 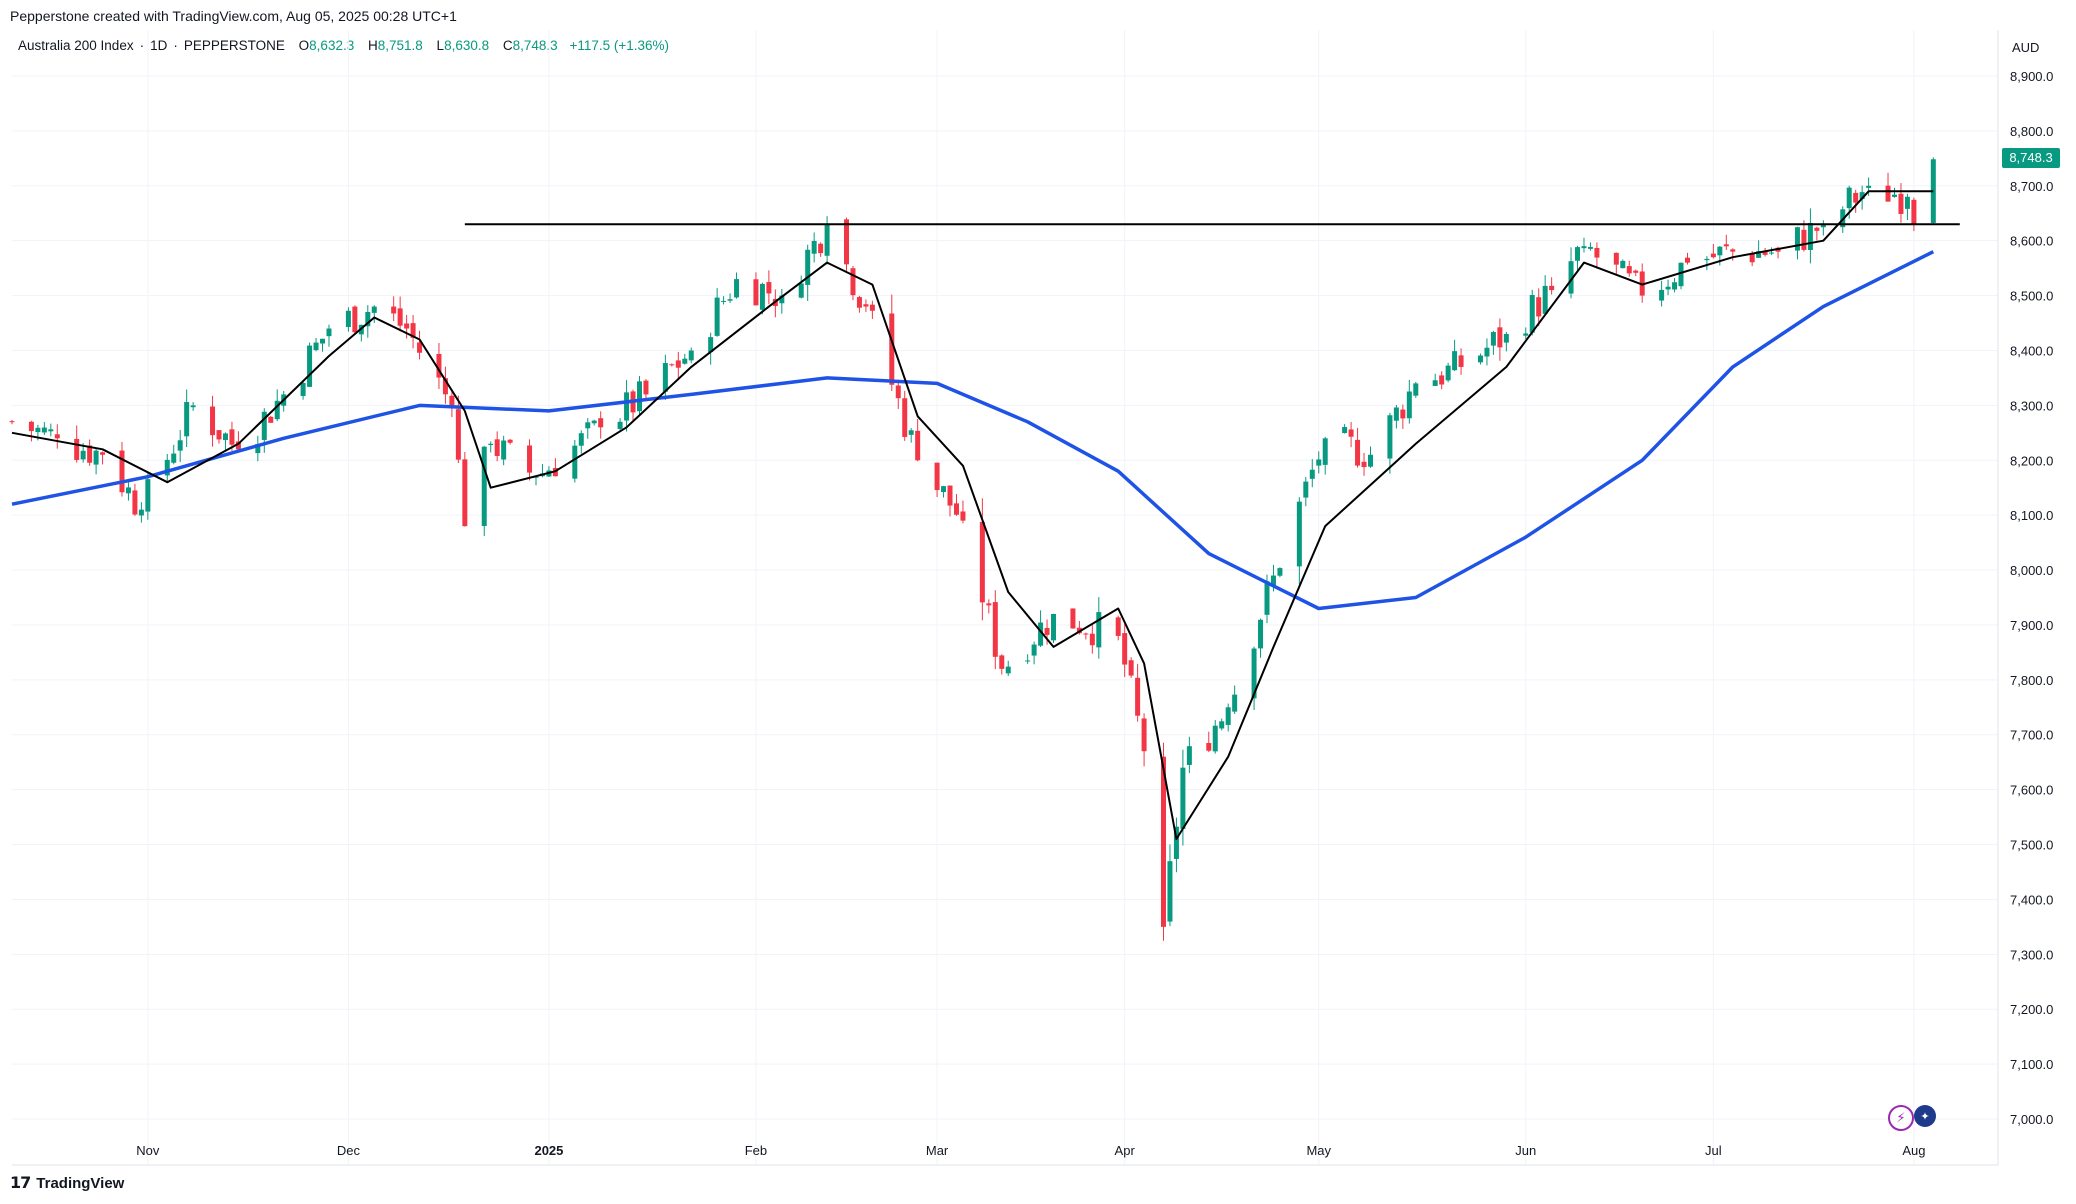 I want to click on interval: 1D, so click(x=159, y=45).